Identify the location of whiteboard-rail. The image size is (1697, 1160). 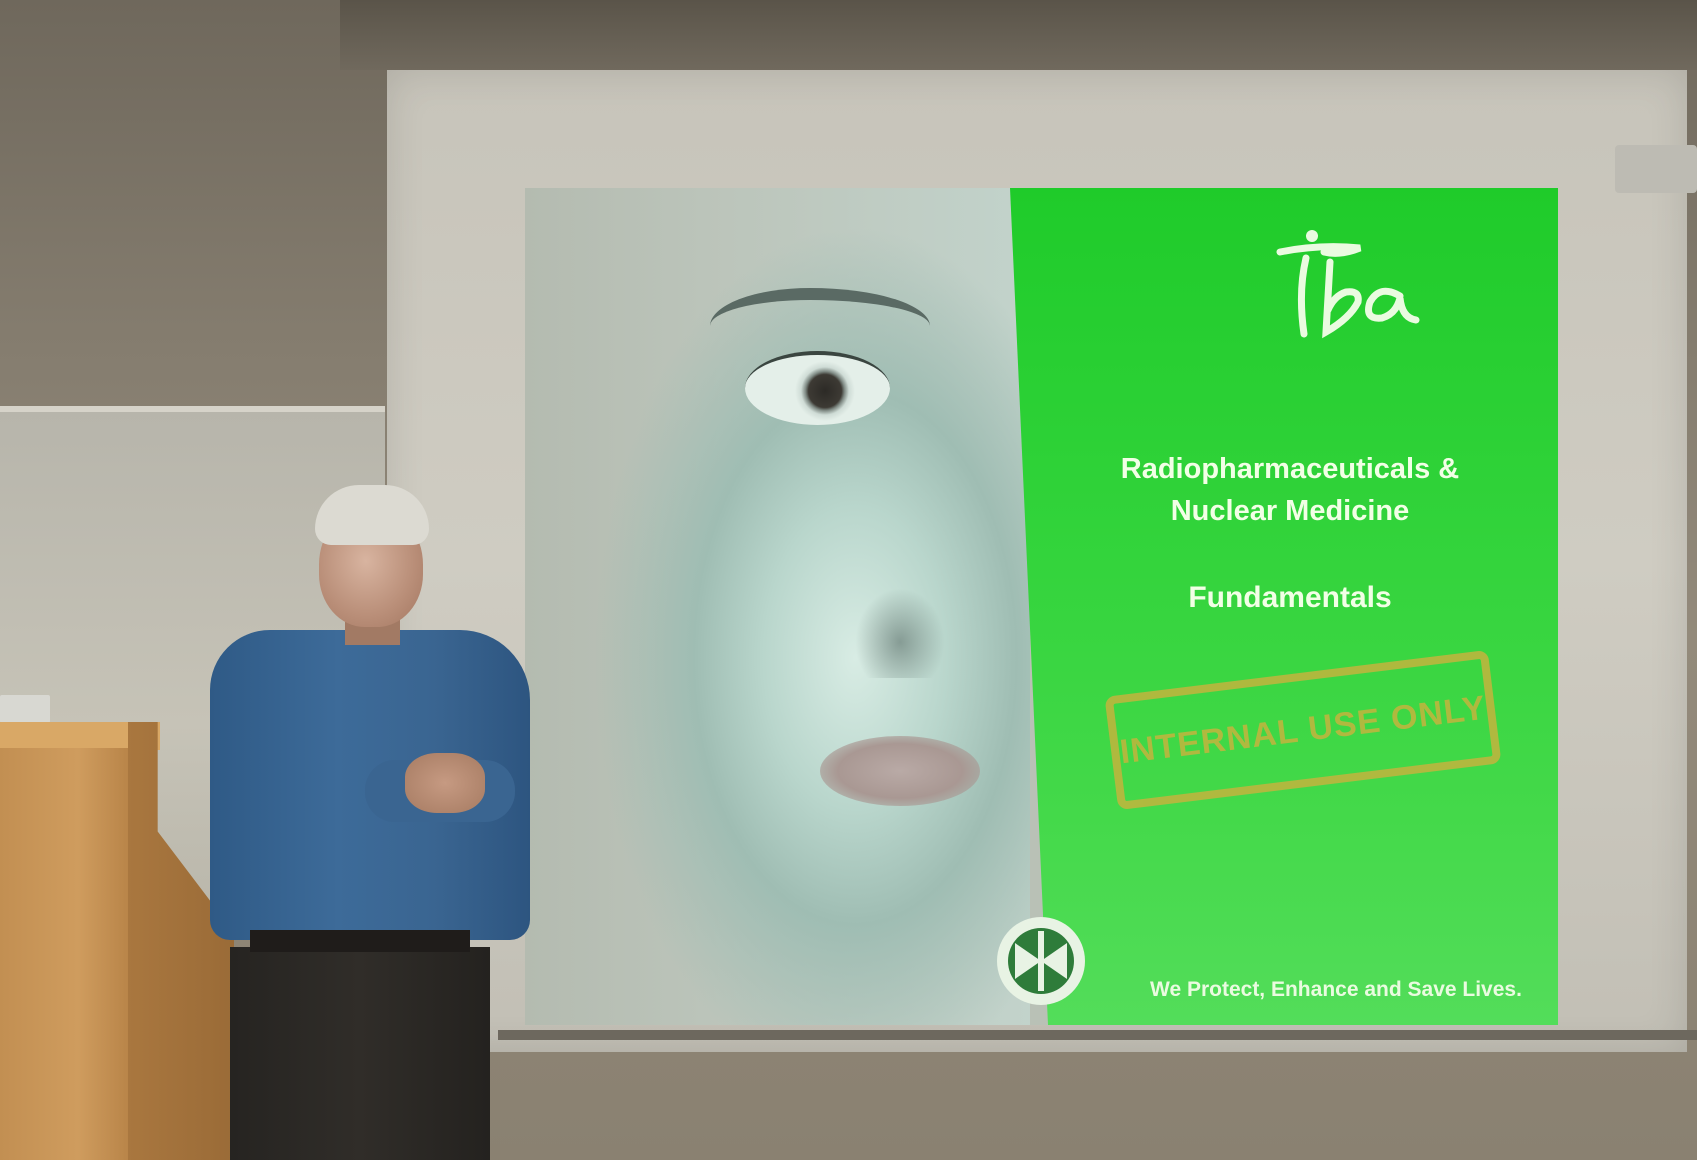
(192, 410).